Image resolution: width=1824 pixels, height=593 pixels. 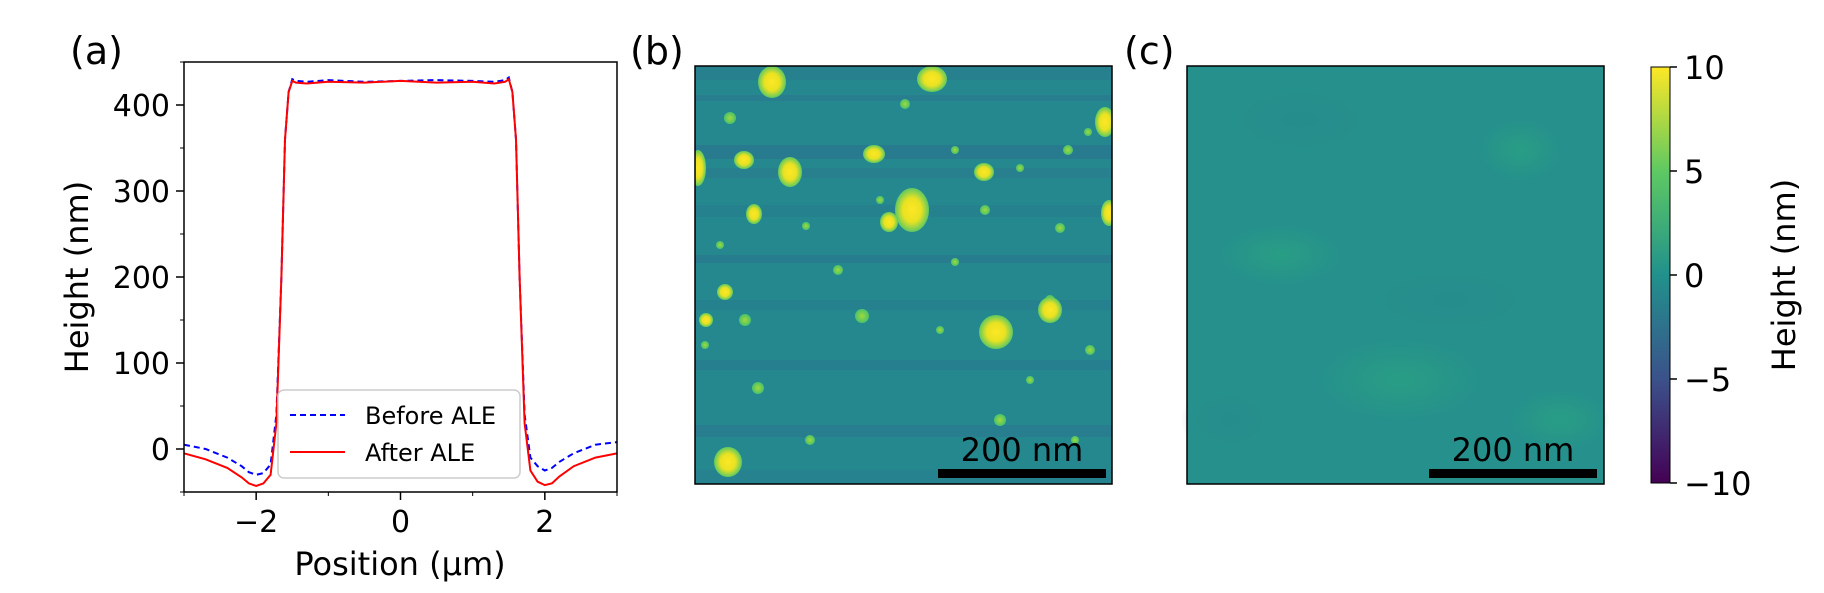 I want to click on scalebar-c, so click(x=1513, y=473).